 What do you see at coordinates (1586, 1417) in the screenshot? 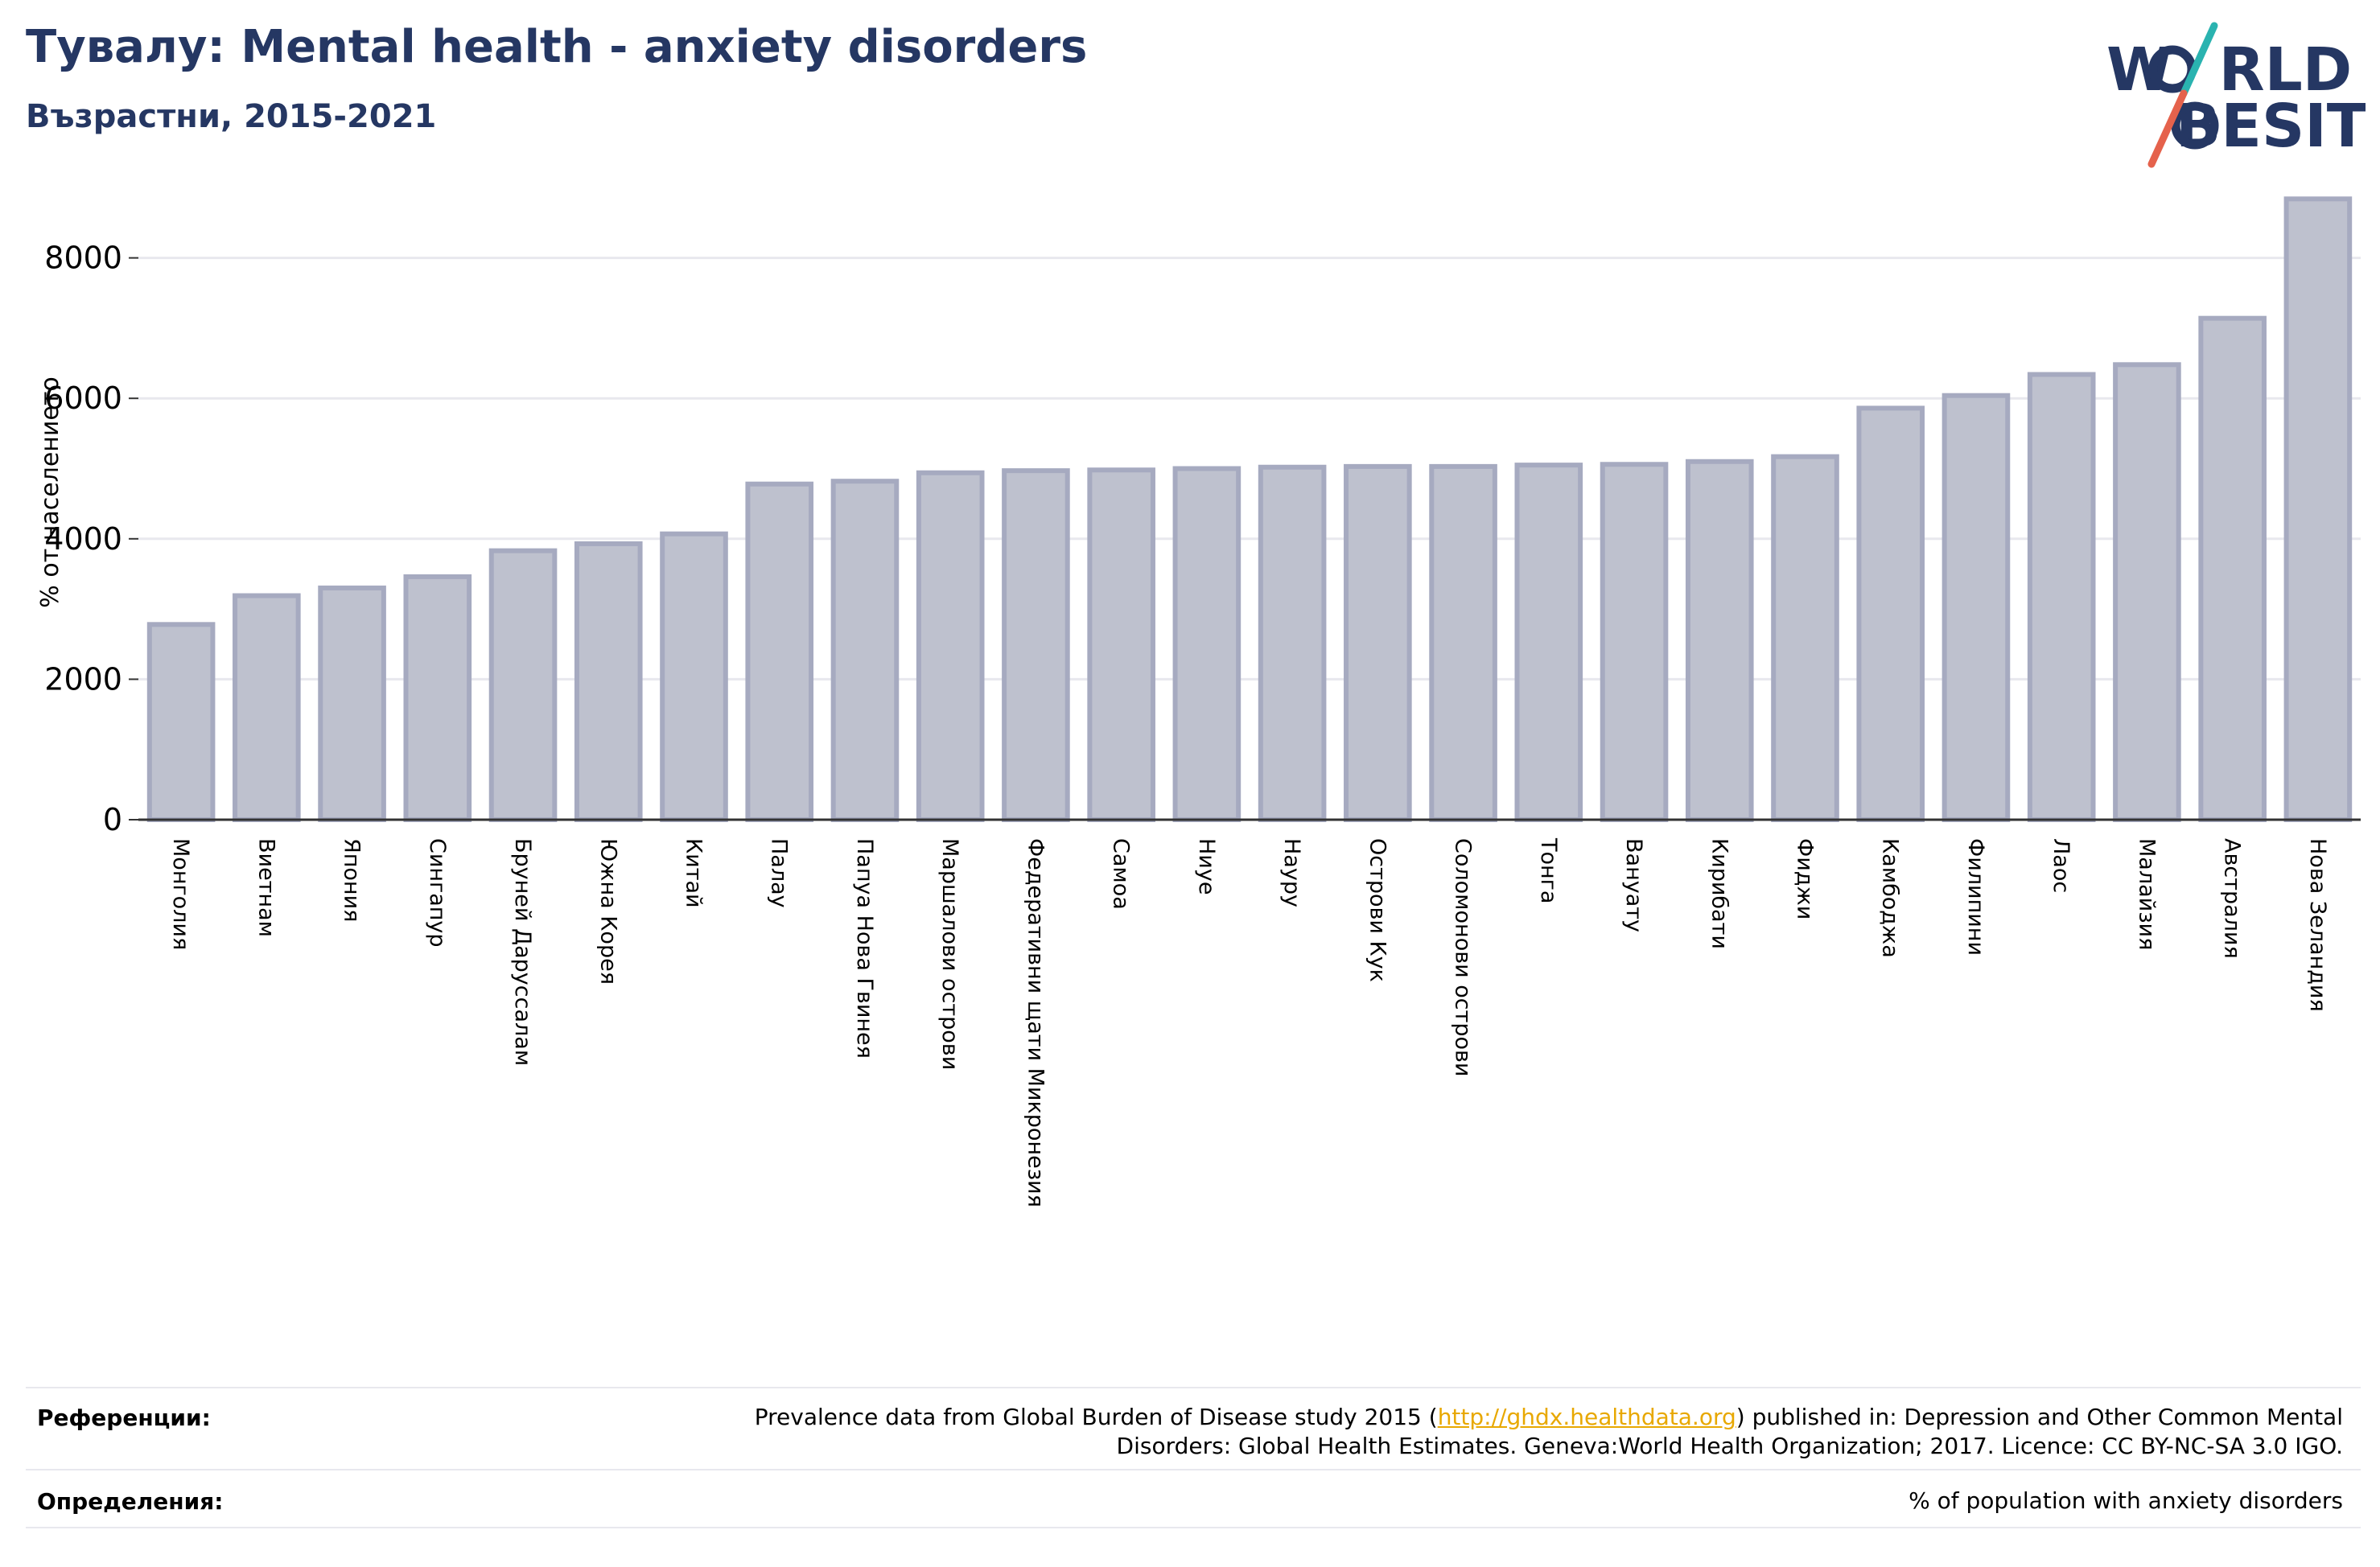
I see `references-link: http://ghdx.healthdata.org` at bounding box center [1586, 1417].